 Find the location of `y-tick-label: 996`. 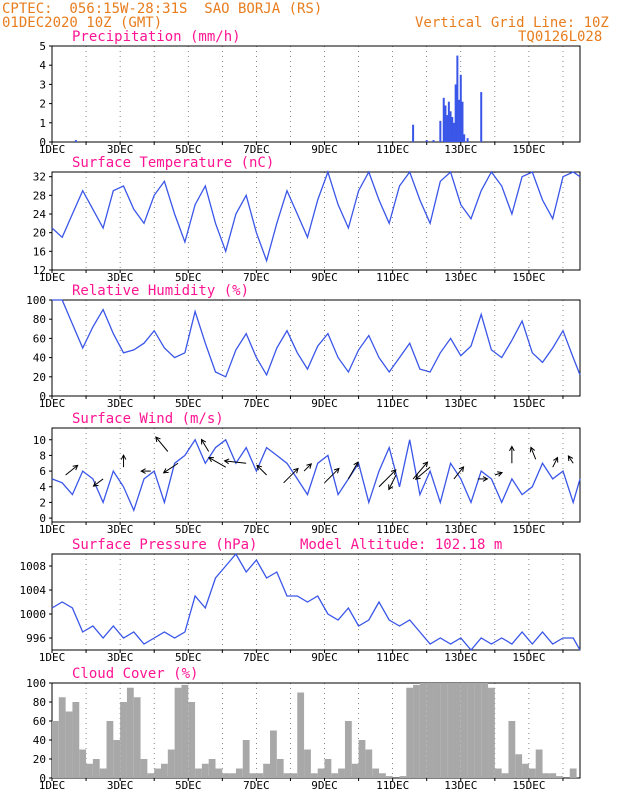

y-tick-label: 996 is located at coordinates (36, 638).